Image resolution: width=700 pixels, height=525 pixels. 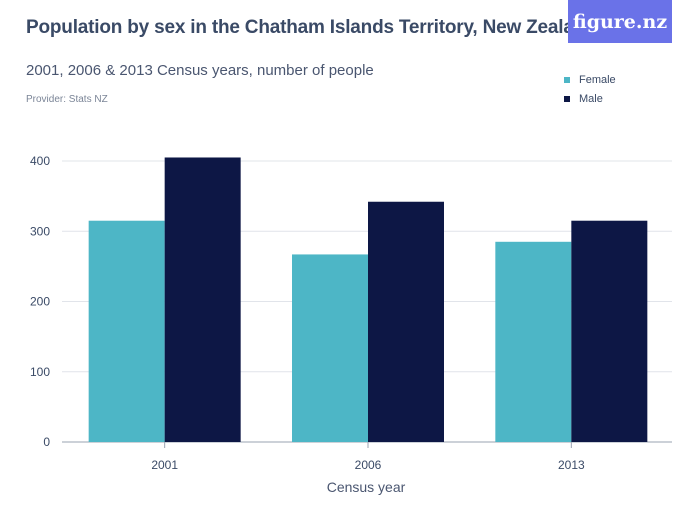 I want to click on x-axis-title: Census year, so click(x=366, y=487).